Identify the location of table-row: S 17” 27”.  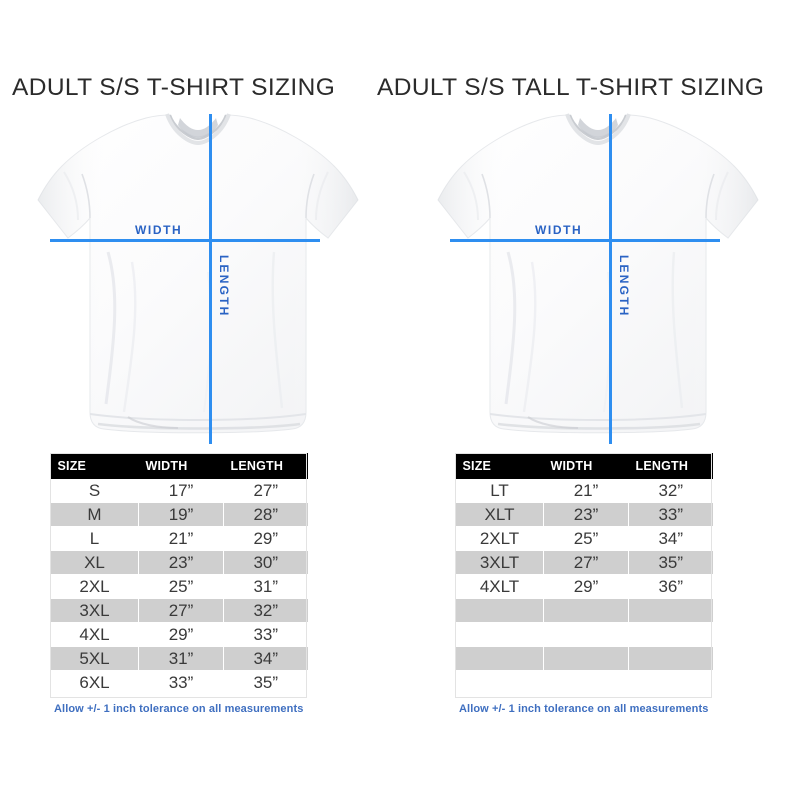
(179, 491).